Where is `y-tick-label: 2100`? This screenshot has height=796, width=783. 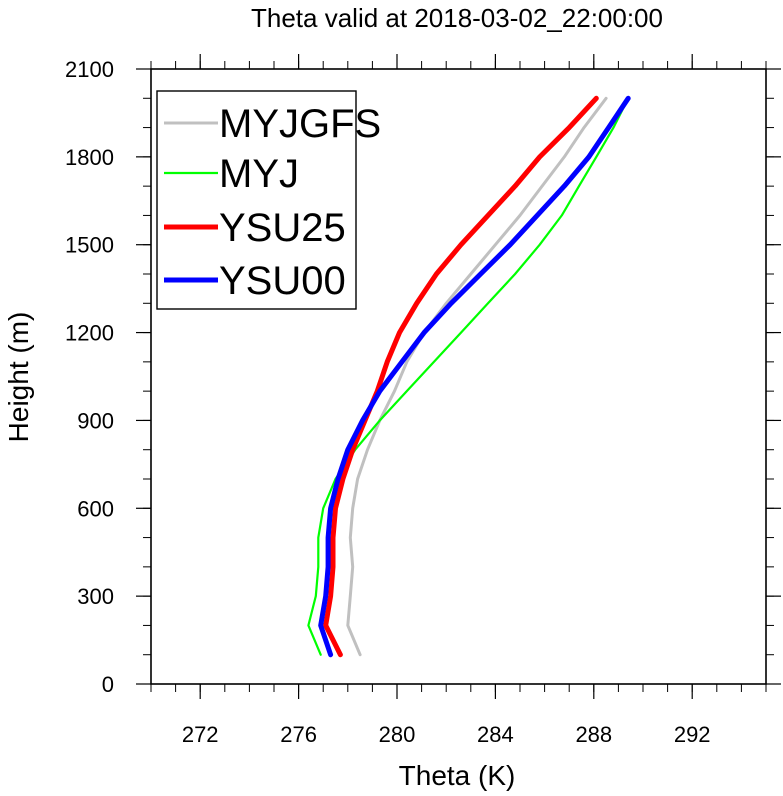 y-tick-label: 2100 is located at coordinates (89, 69).